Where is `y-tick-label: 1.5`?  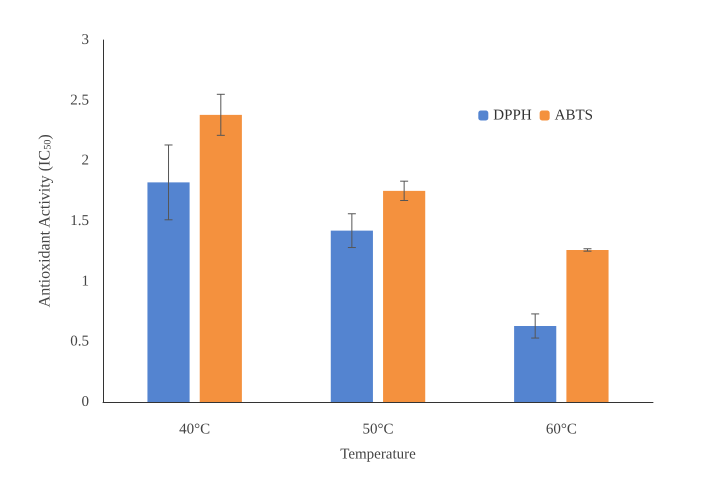 y-tick-label: 1.5 is located at coordinates (79, 221).